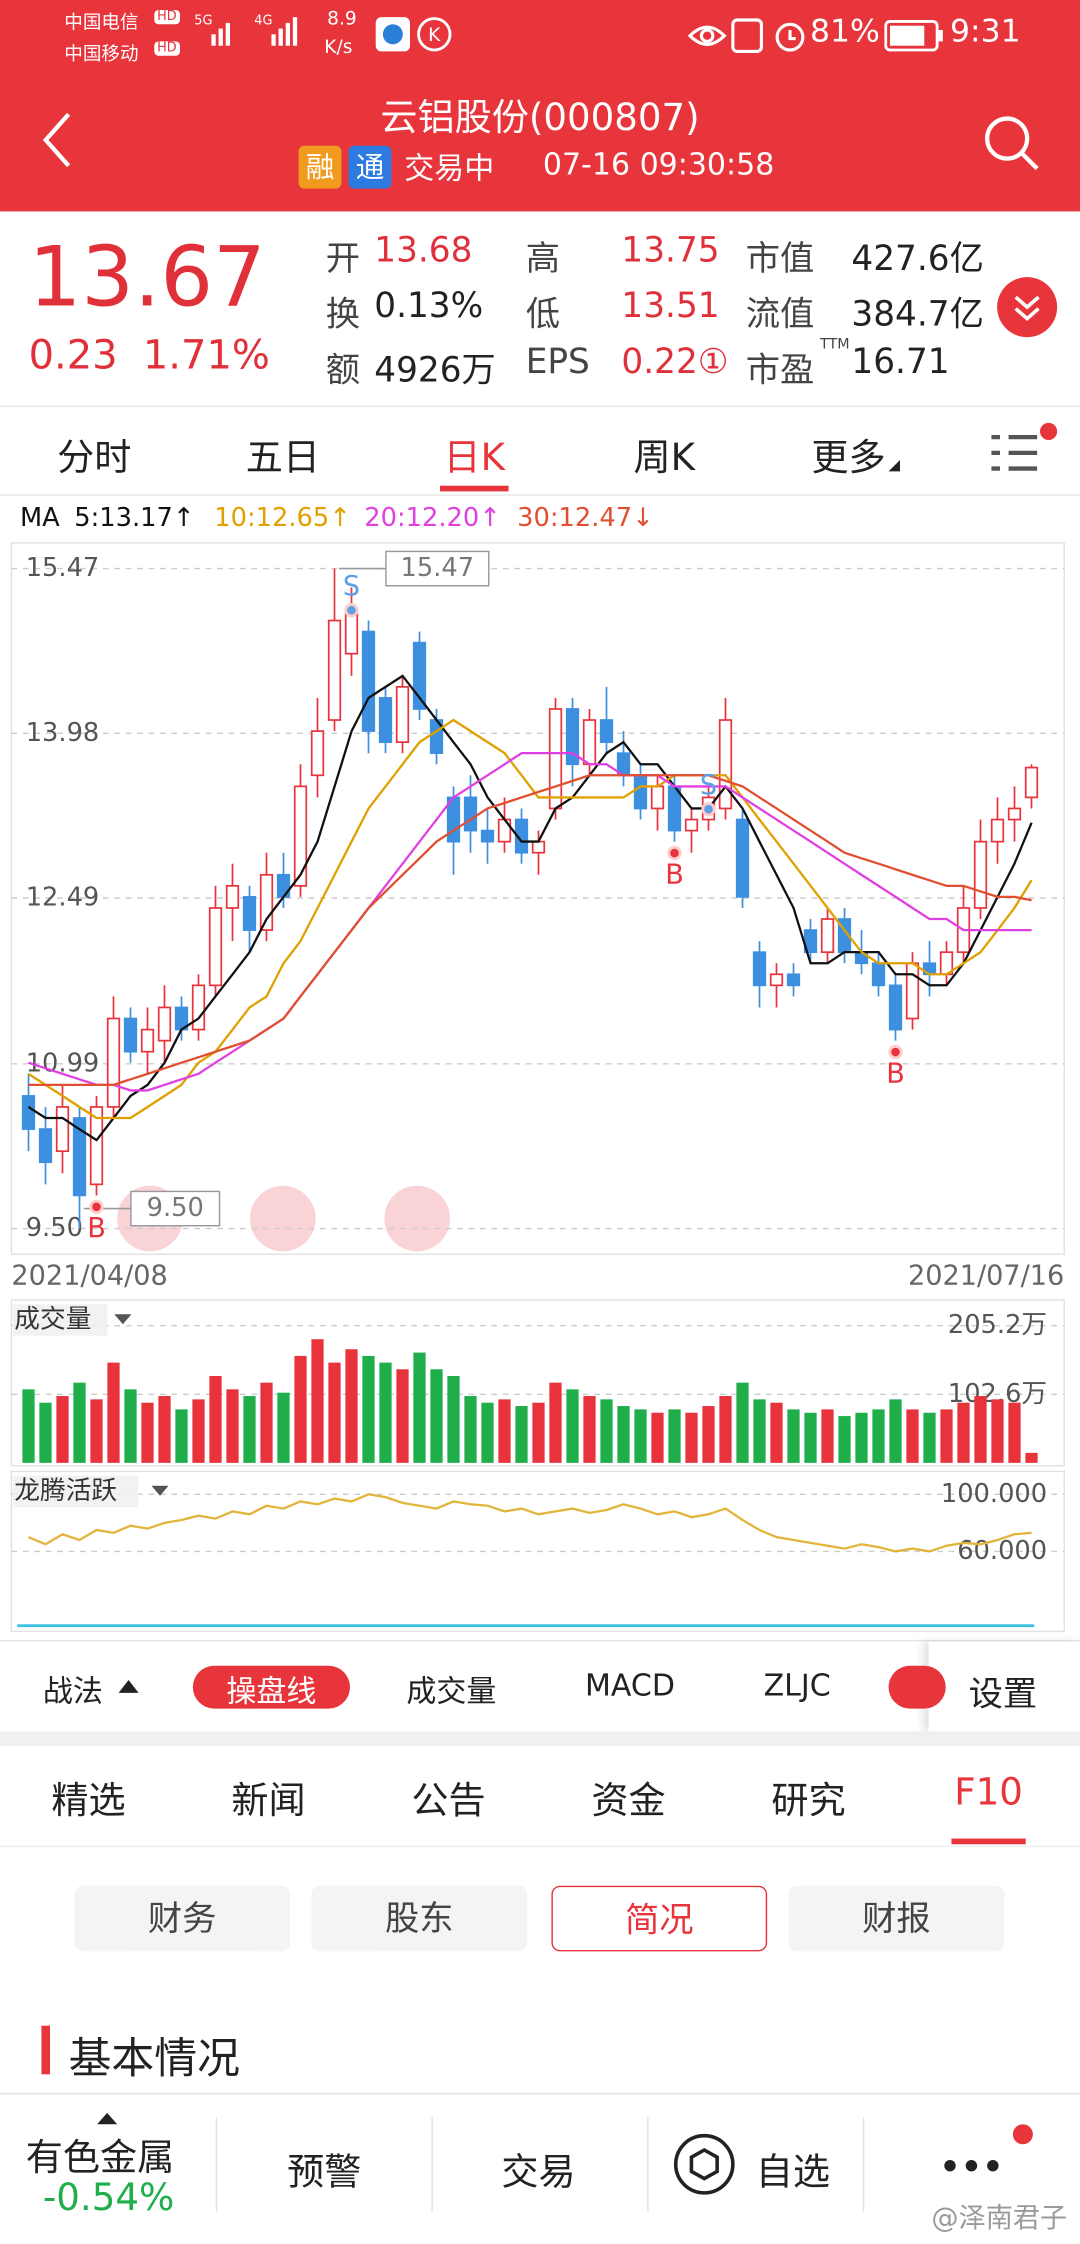 The height and width of the screenshot is (2244, 1080). What do you see at coordinates (271, 1691) in the screenshot?
I see `indicator-tab: 操盘线` at bounding box center [271, 1691].